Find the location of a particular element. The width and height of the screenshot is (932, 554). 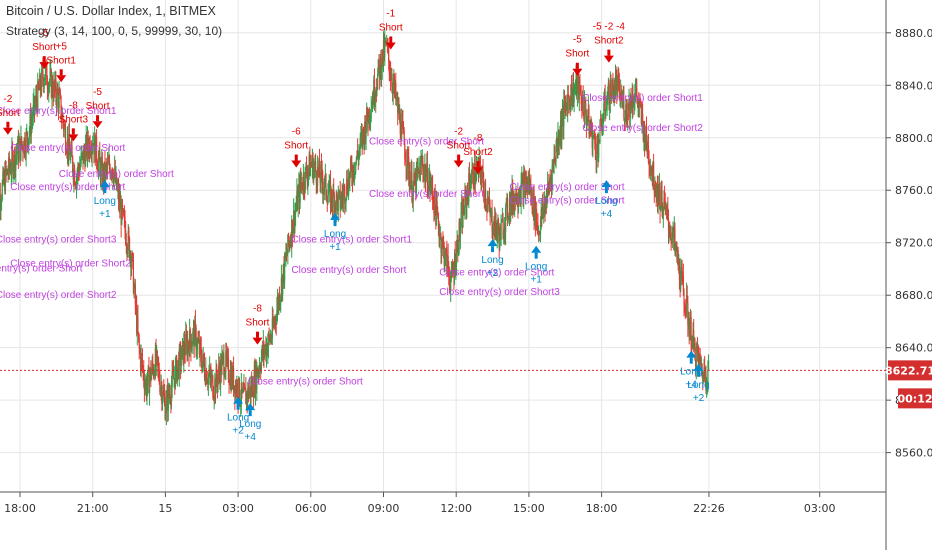

x-tick-label: 22:26 is located at coordinates (709, 508).